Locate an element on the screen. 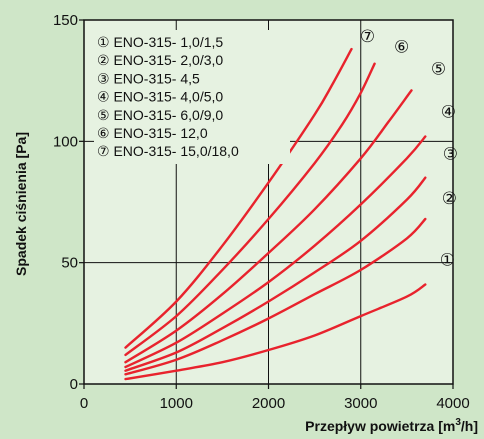 The width and height of the screenshot is (484, 439). y-tick-label: 0 is located at coordinates (74, 384).